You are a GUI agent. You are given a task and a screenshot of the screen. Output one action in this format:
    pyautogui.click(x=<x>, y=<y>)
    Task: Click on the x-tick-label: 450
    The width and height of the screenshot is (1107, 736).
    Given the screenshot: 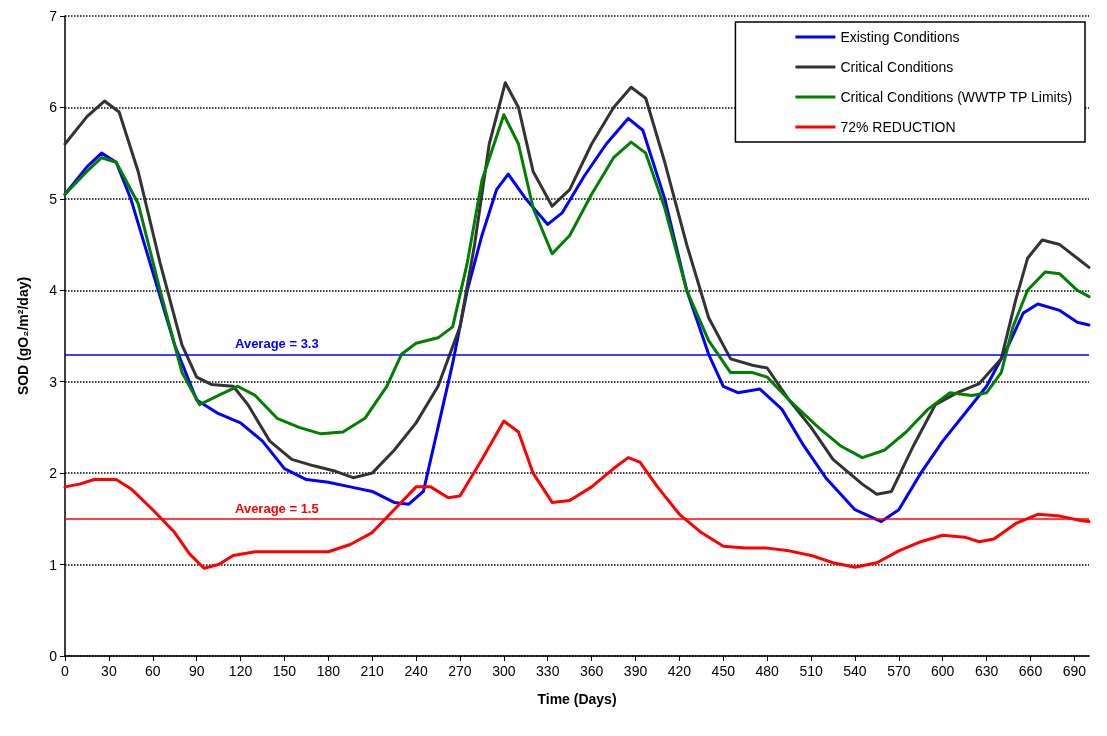 What is the action you would take?
    pyautogui.click(x=723, y=671)
    